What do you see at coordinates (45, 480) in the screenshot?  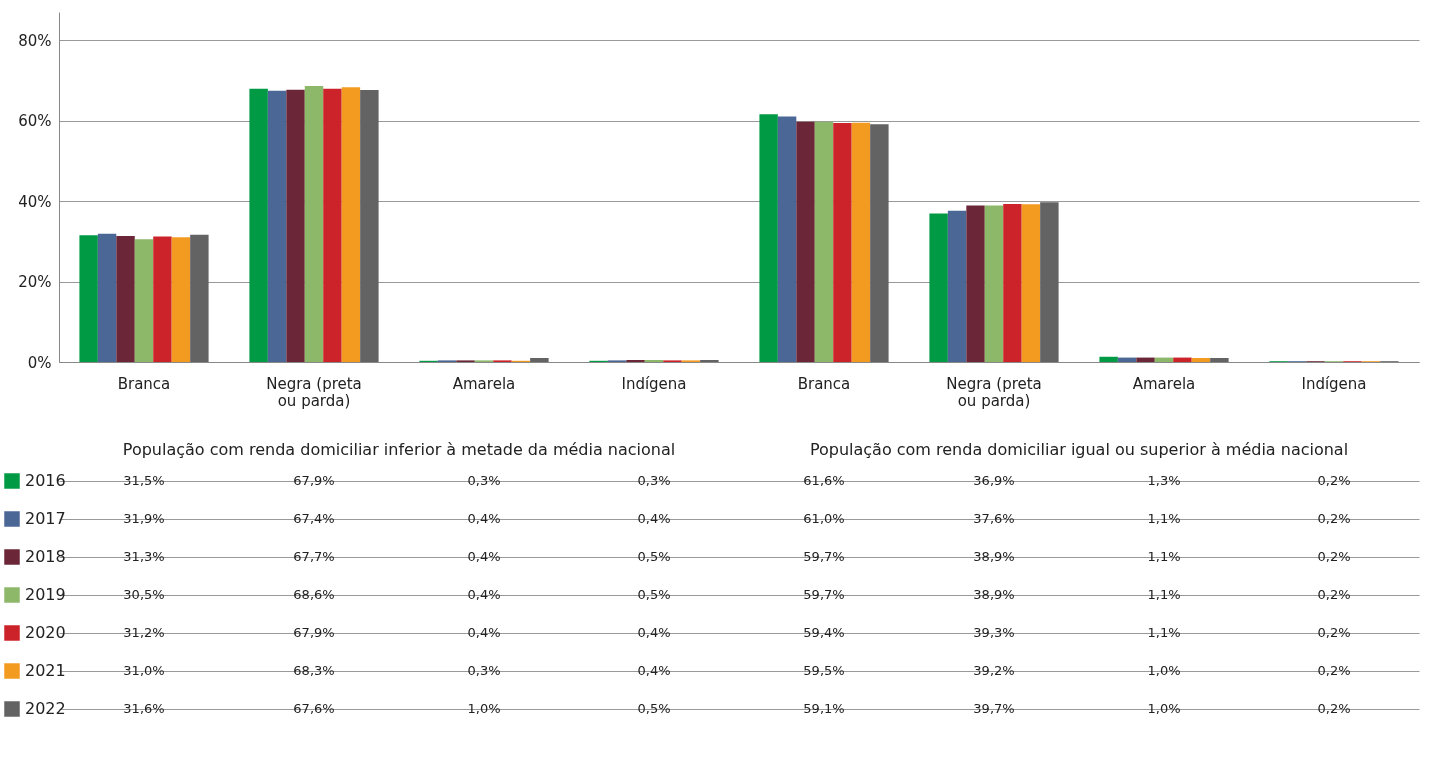 I see `legend-label: 2016` at bounding box center [45, 480].